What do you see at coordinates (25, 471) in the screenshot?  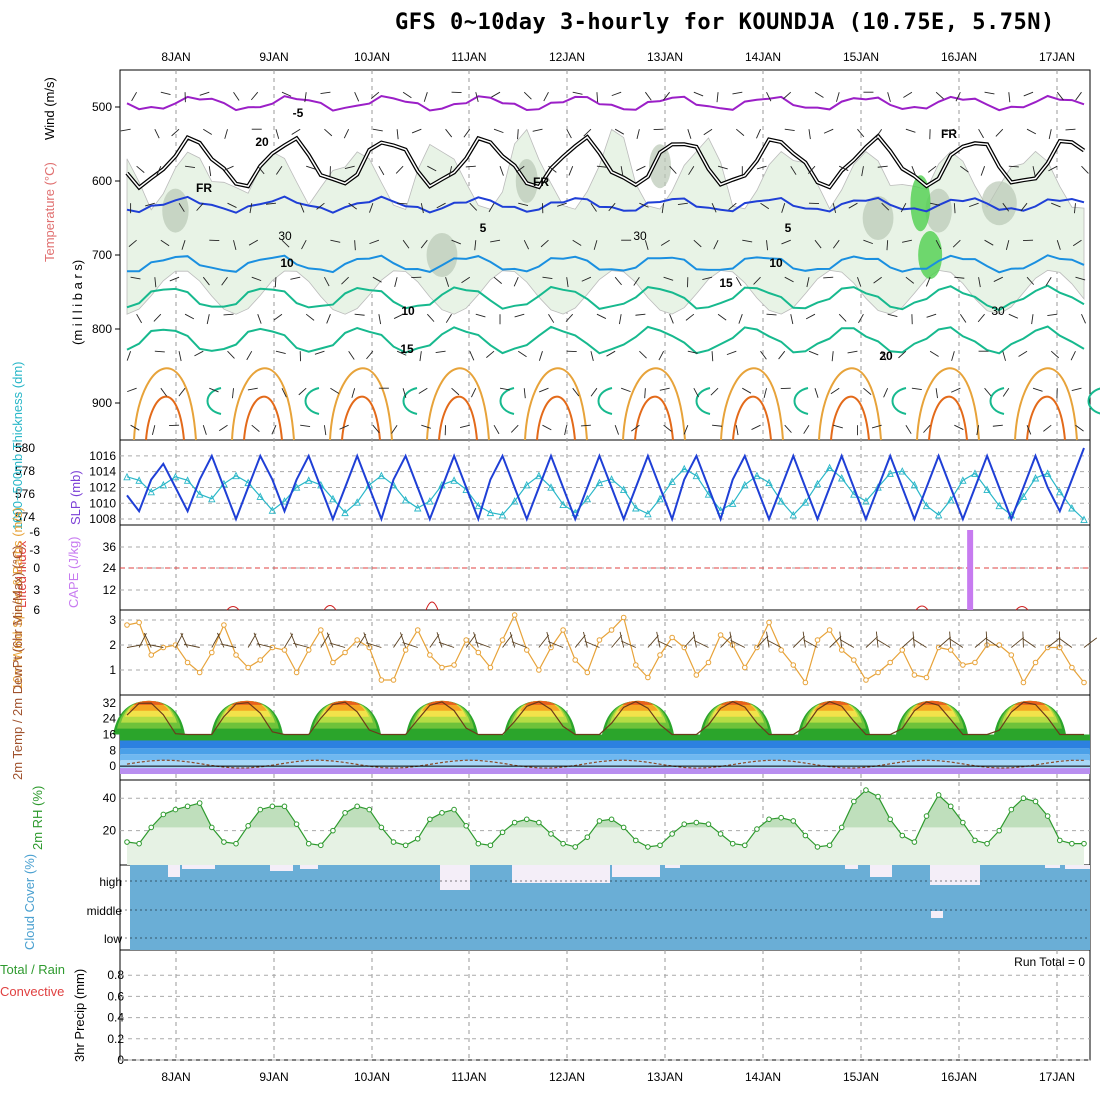 I see `thickness-tick-label: 578` at bounding box center [25, 471].